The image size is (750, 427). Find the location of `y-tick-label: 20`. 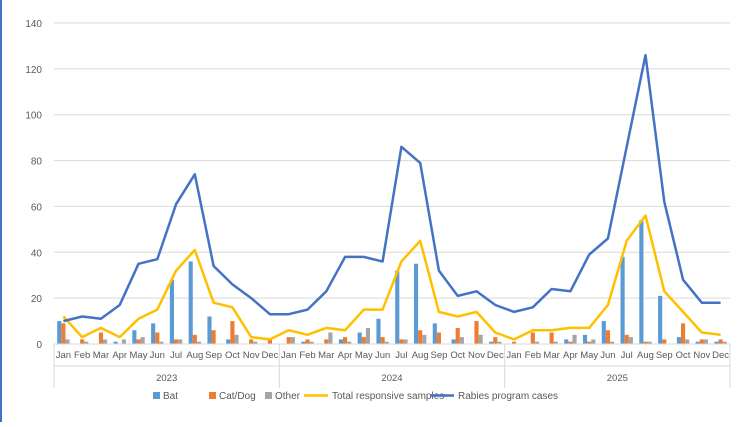

y-tick-label: 20 is located at coordinates (37, 299).